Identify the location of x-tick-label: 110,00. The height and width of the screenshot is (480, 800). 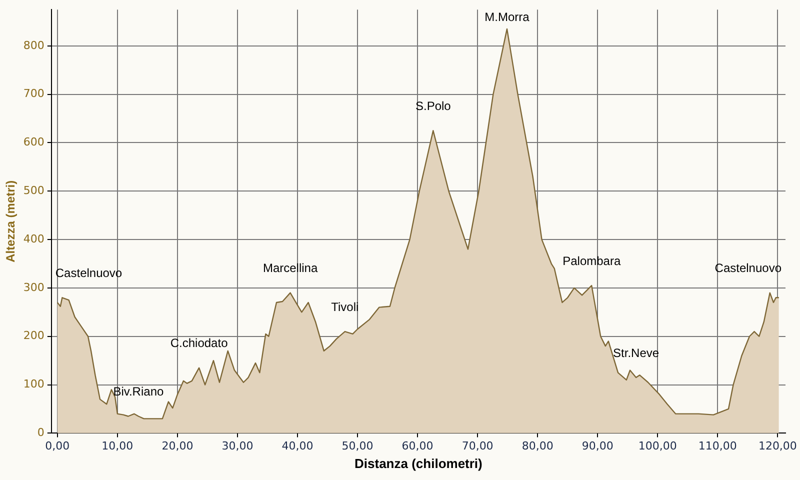
(717, 446).